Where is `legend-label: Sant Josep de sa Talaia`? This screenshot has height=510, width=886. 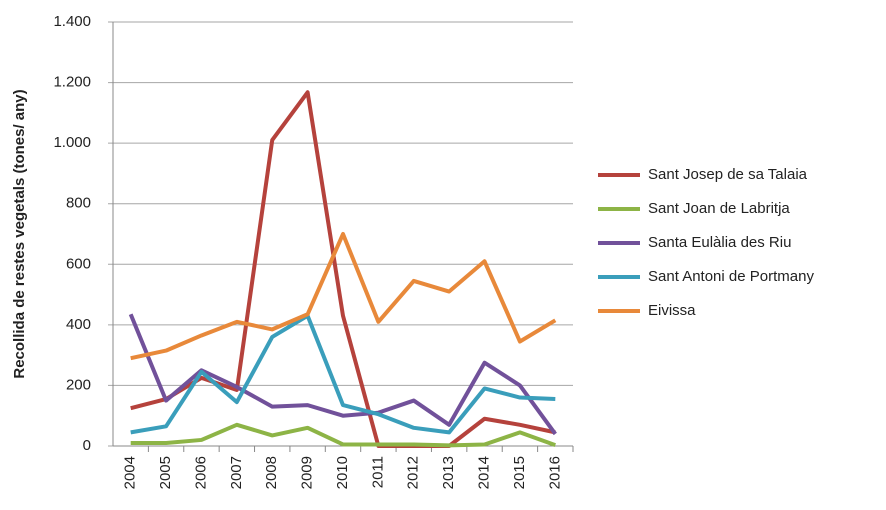 legend-label: Sant Josep de sa Talaia is located at coordinates (728, 174).